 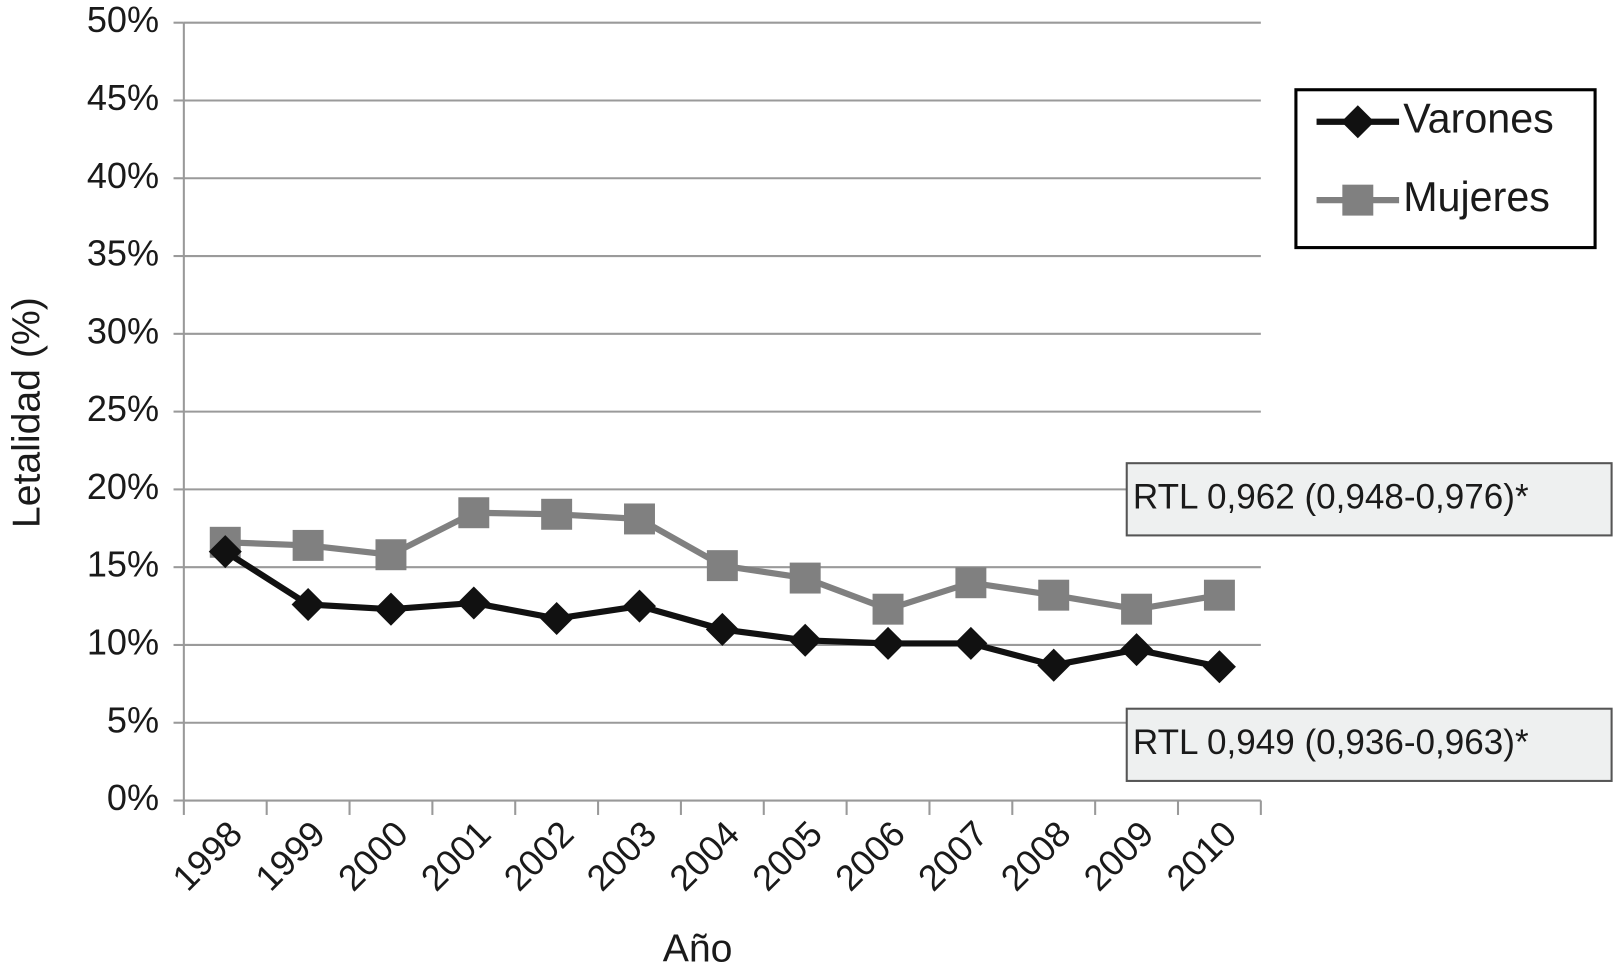 I want to click on x-tick-label: 2009, so click(x=1119, y=856).